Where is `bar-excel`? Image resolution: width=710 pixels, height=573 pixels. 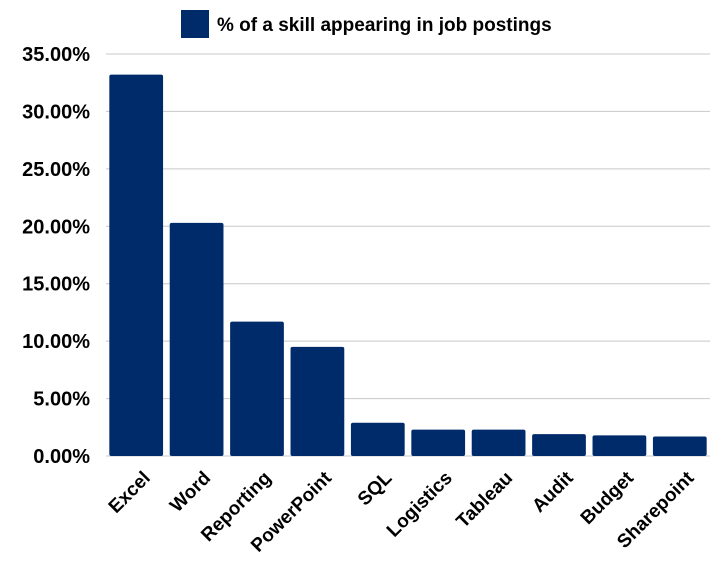 bar-excel is located at coordinates (136, 265).